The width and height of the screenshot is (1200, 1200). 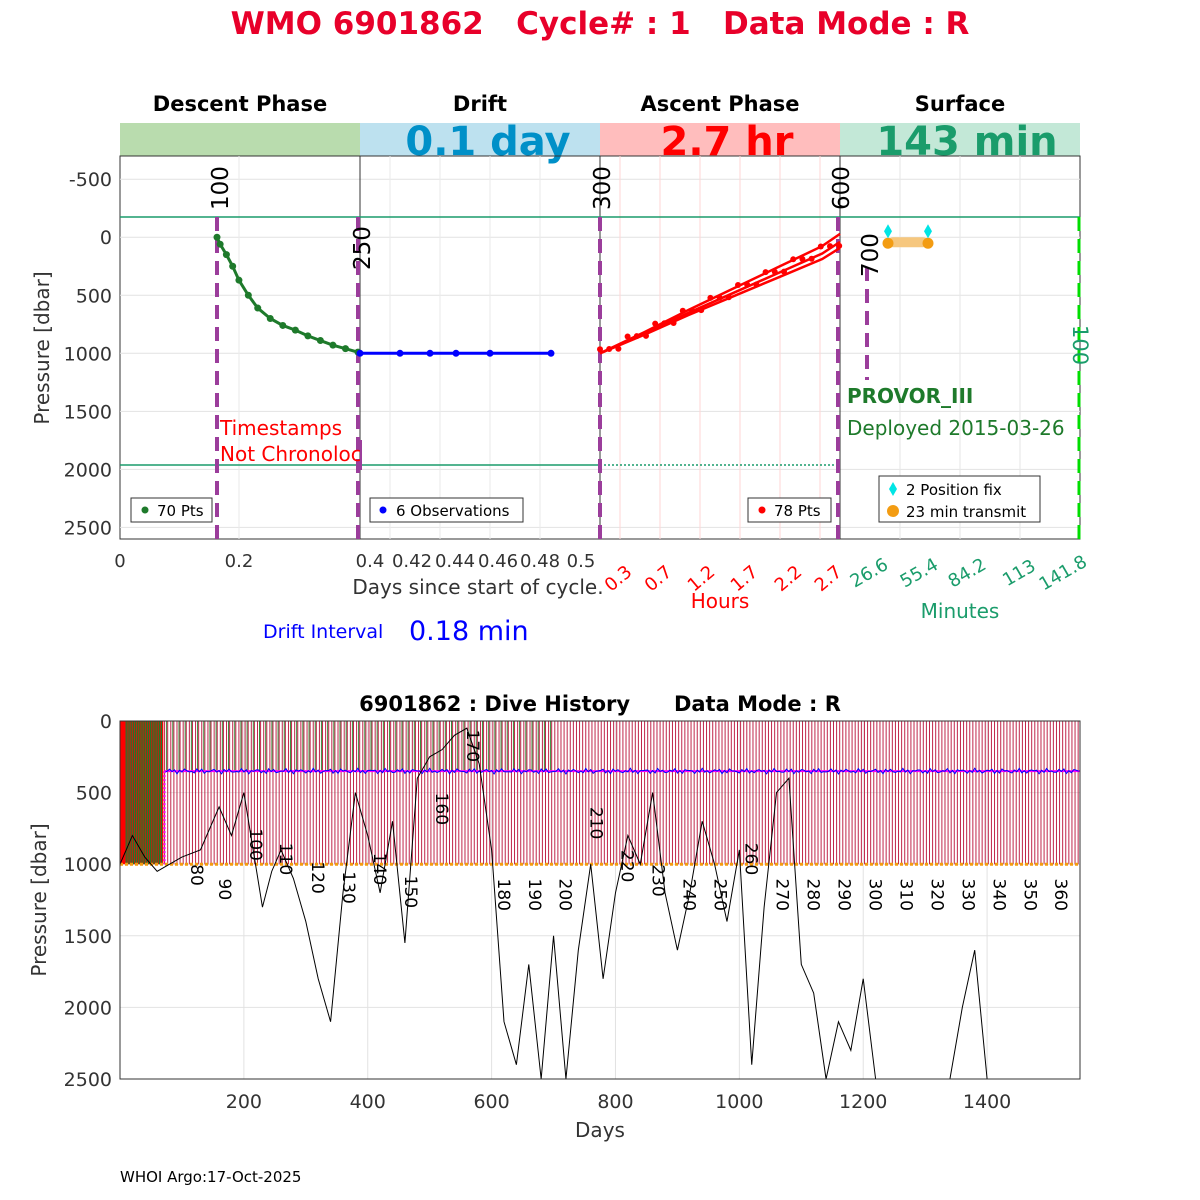 What do you see at coordinates (119, 561) in the screenshot?
I see `descent-x-tick-label: 0` at bounding box center [119, 561].